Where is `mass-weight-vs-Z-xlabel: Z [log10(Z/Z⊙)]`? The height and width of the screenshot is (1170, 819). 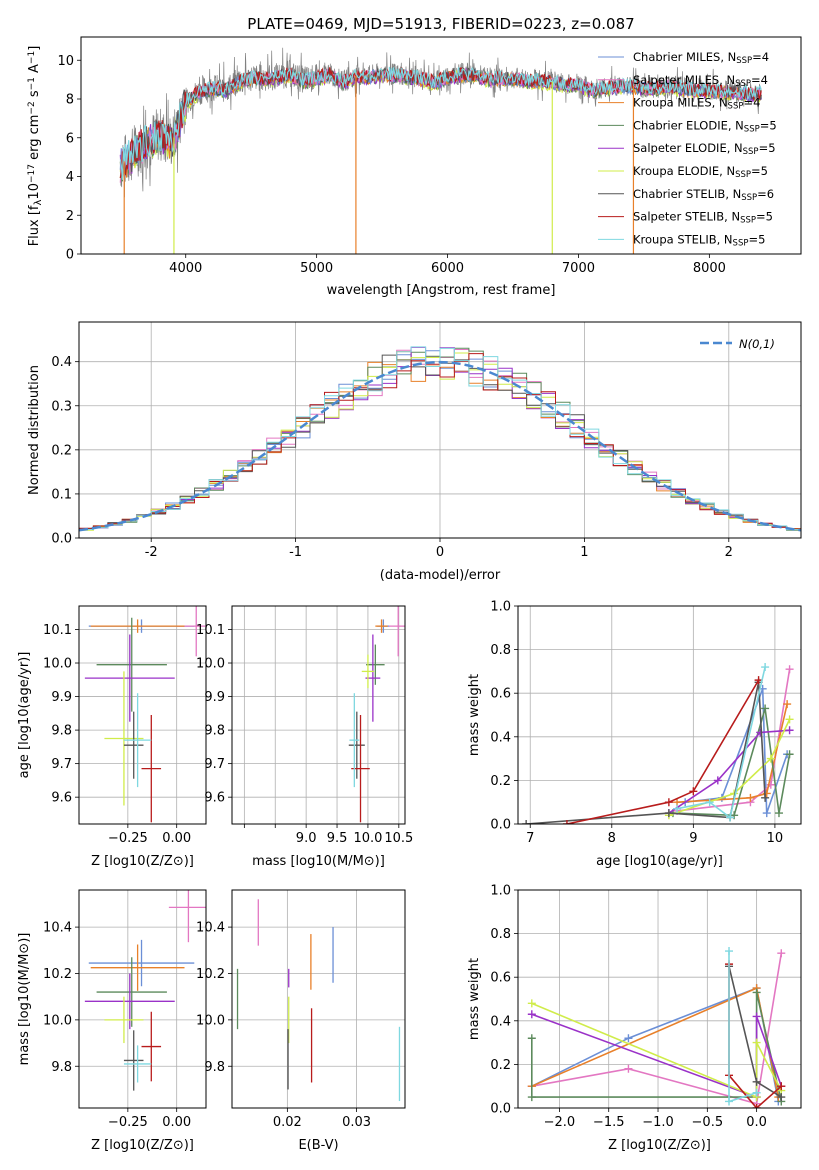 mass-weight-vs-Z-xlabel: Z [log10(Z/Z⊙)] is located at coordinates (659, 1145).